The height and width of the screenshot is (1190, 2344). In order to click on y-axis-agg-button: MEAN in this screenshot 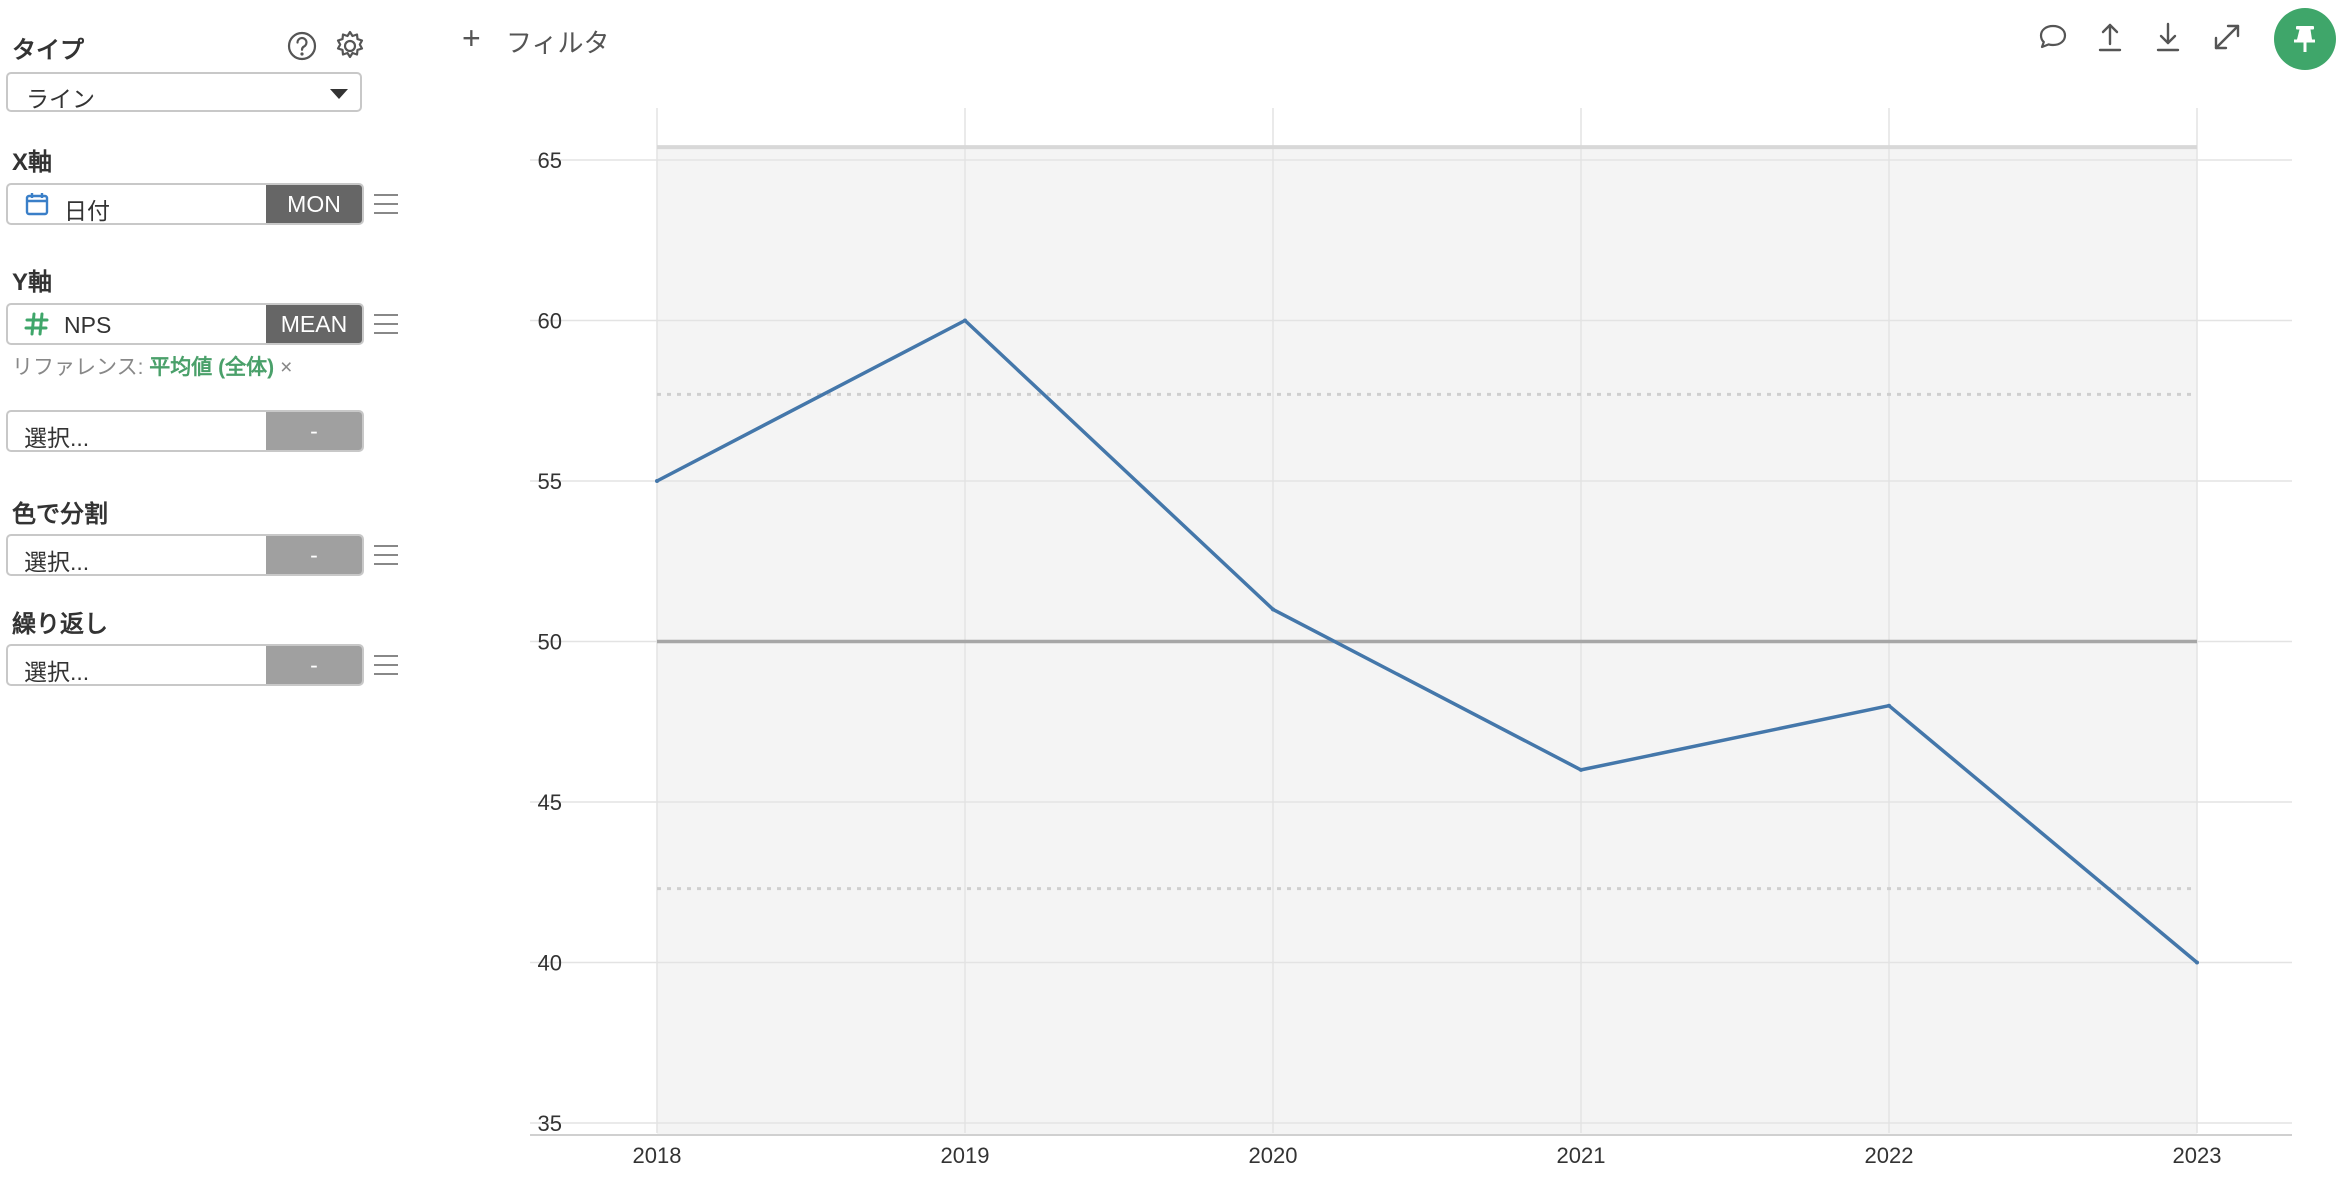, I will do `click(314, 324)`.